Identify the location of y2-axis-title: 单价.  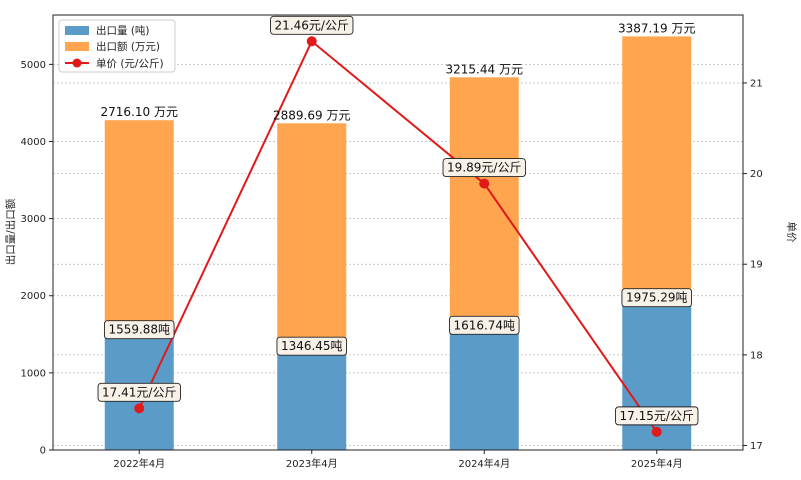
(791, 232).